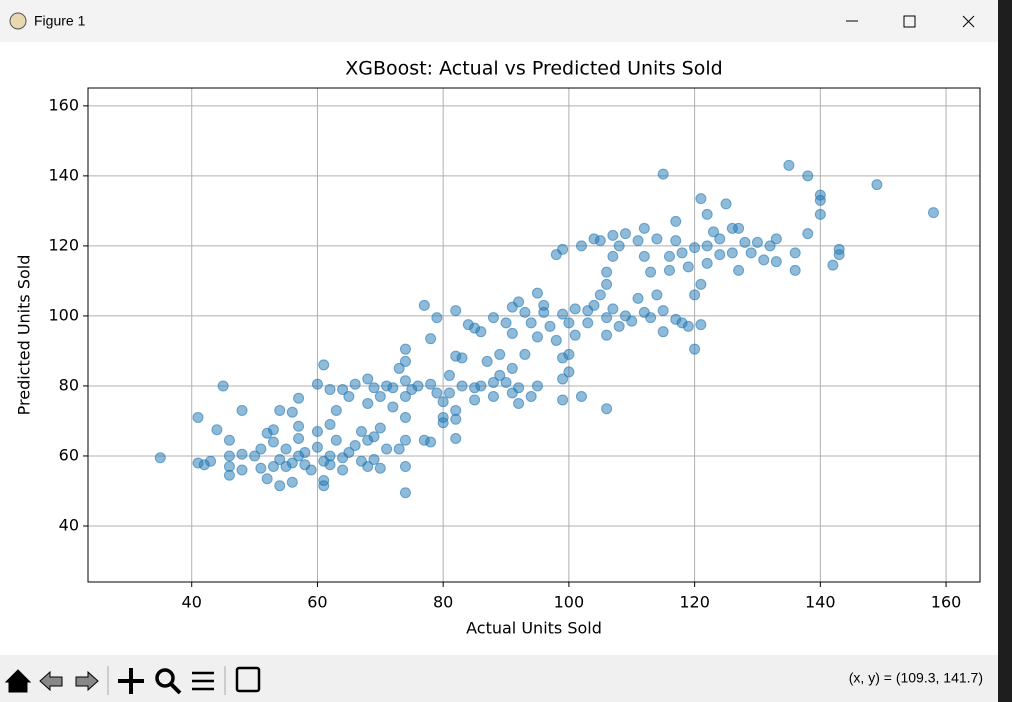 The height and width of the screenshot is (702, 1012). I want to click on maximize-button, so click(909, 21).